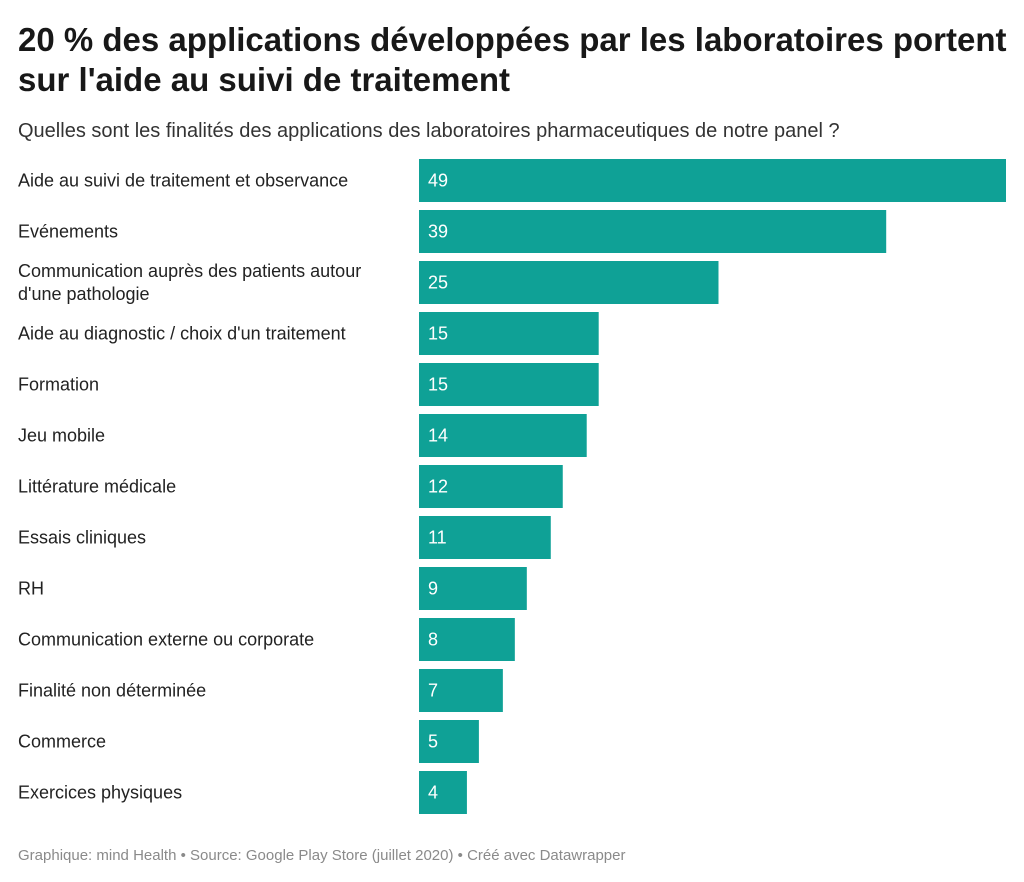 The image size is (1024, 882). Describe the element at coordinates (437, 538) in the screenshot. I see `bar-value-label: 11` at that location.